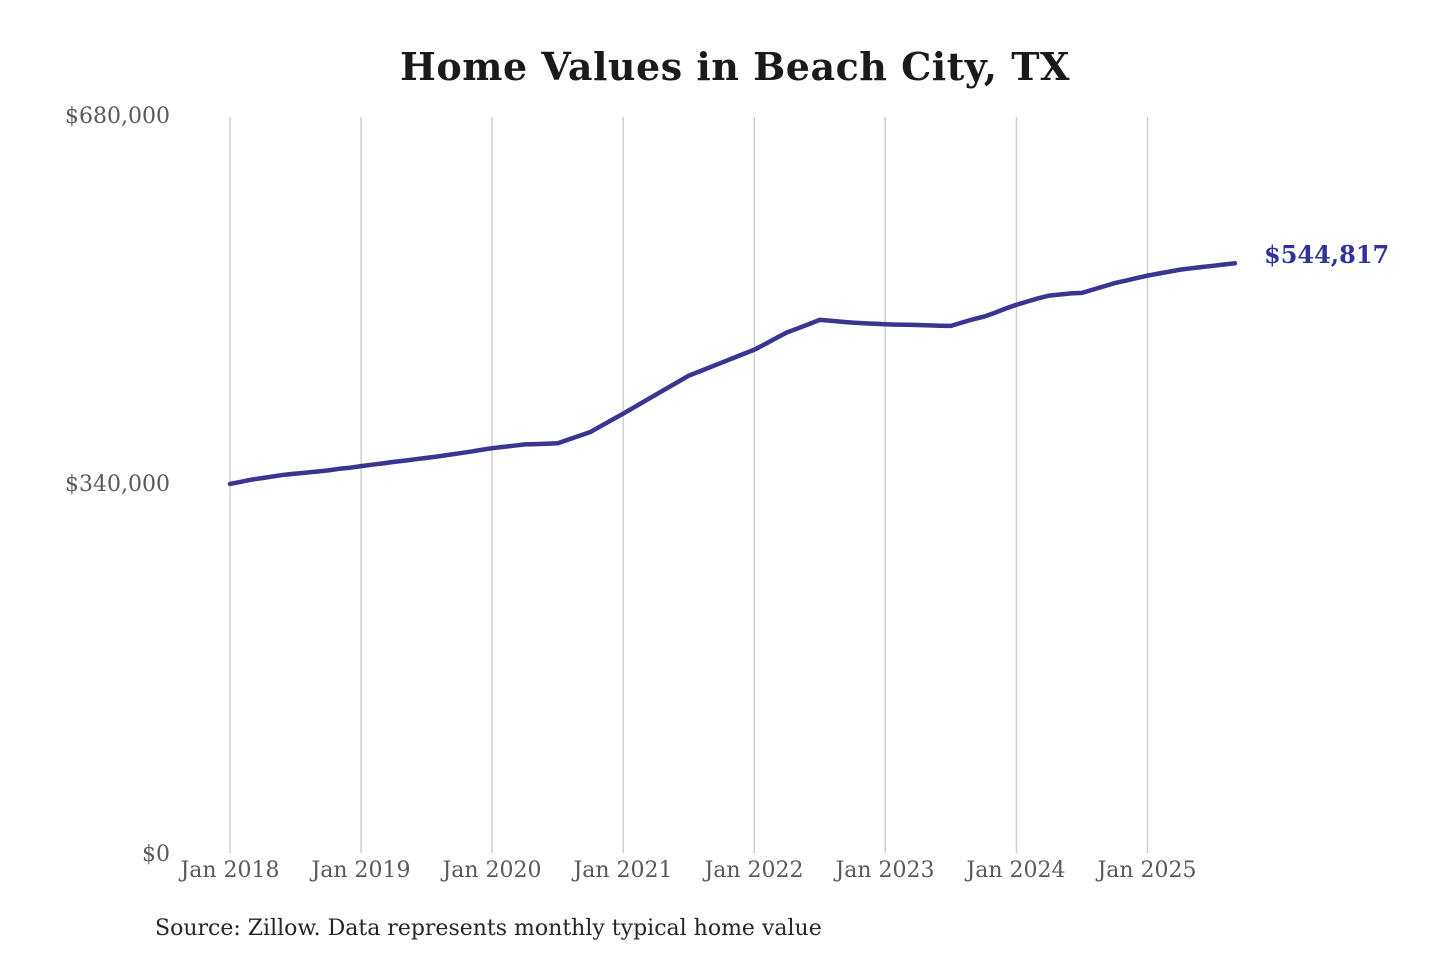  What do you see at coordinates (735, 66) in the screenshot?
I see `chart-title: Home Values in Beach City, TX` at bounding box center [735, 66].